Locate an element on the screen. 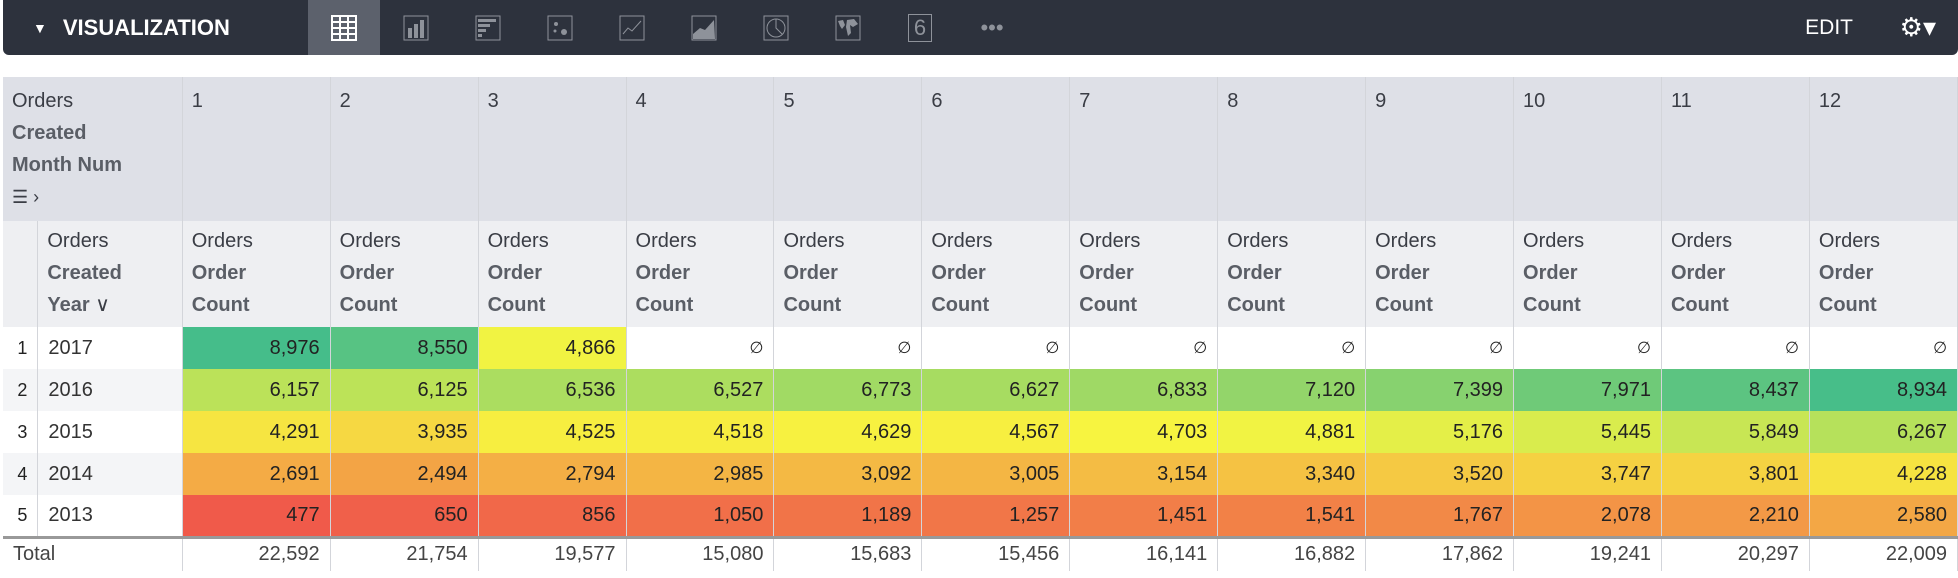  year-dimension-header: Orders Created Year ∨ is located at coordinates (110, 274).